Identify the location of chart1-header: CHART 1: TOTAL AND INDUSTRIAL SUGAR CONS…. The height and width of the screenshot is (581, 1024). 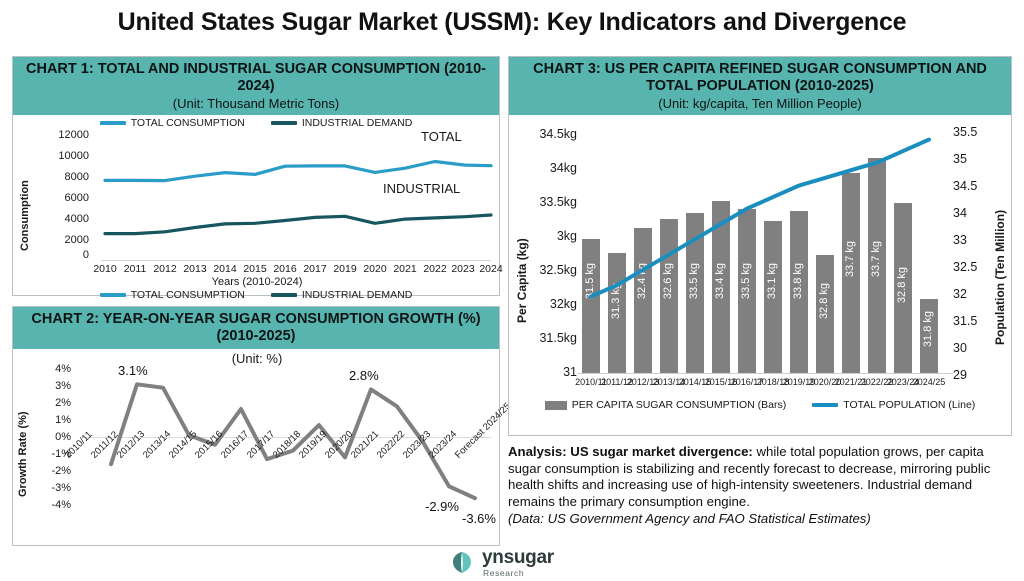
(256, 86).